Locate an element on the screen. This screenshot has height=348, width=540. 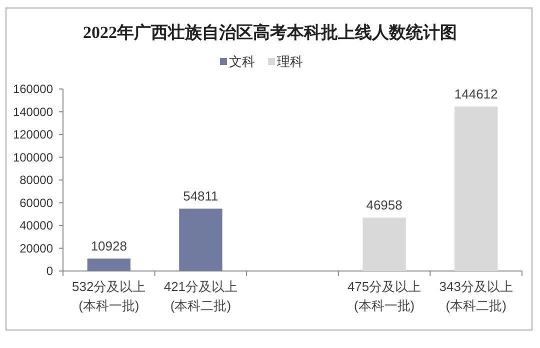
x-tick-label: 343分及以上 (本科二批) is located at coordinates (476, 296).